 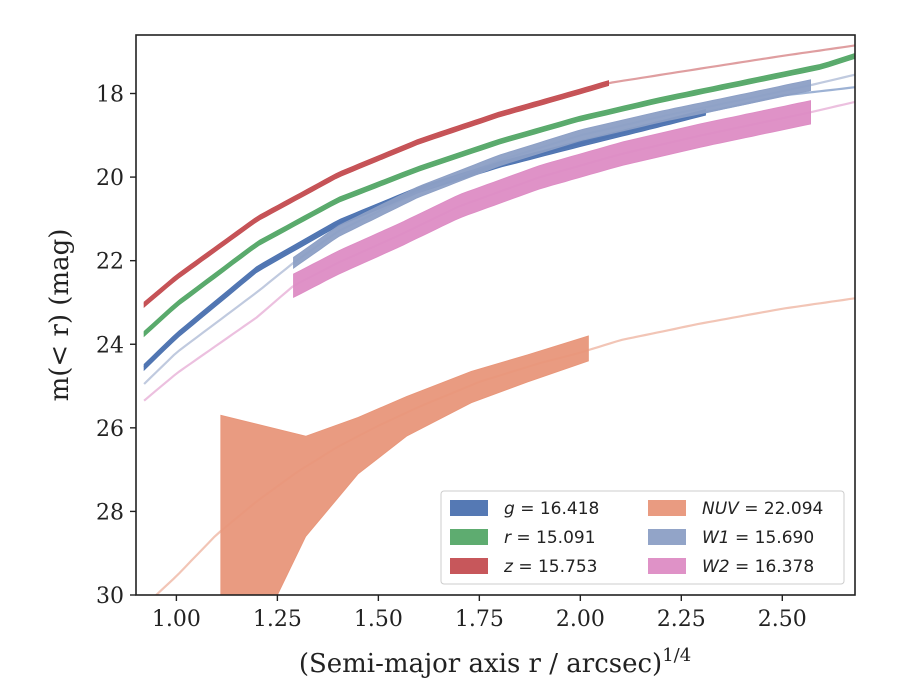 I want to click on legend-label-w1-var: W1, so click(x=716, y=538).